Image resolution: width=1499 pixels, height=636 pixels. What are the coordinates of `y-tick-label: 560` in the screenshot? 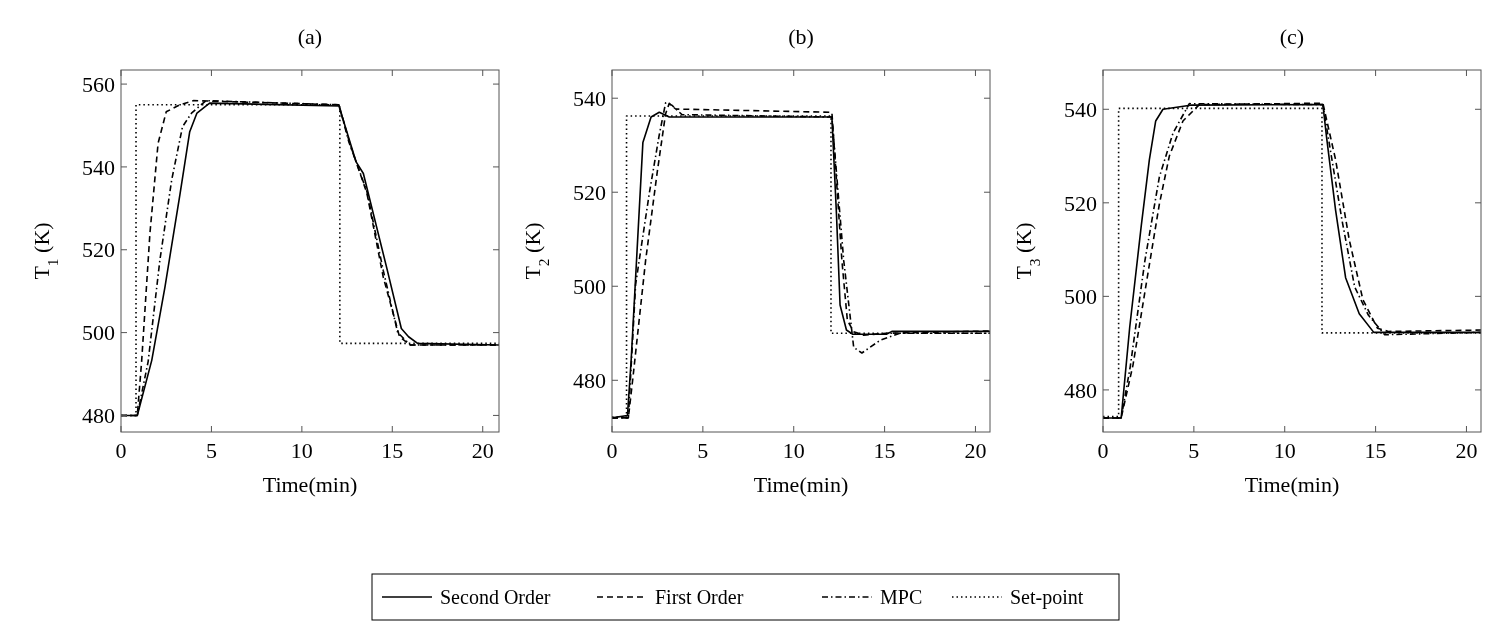 It's located at (98, 84).